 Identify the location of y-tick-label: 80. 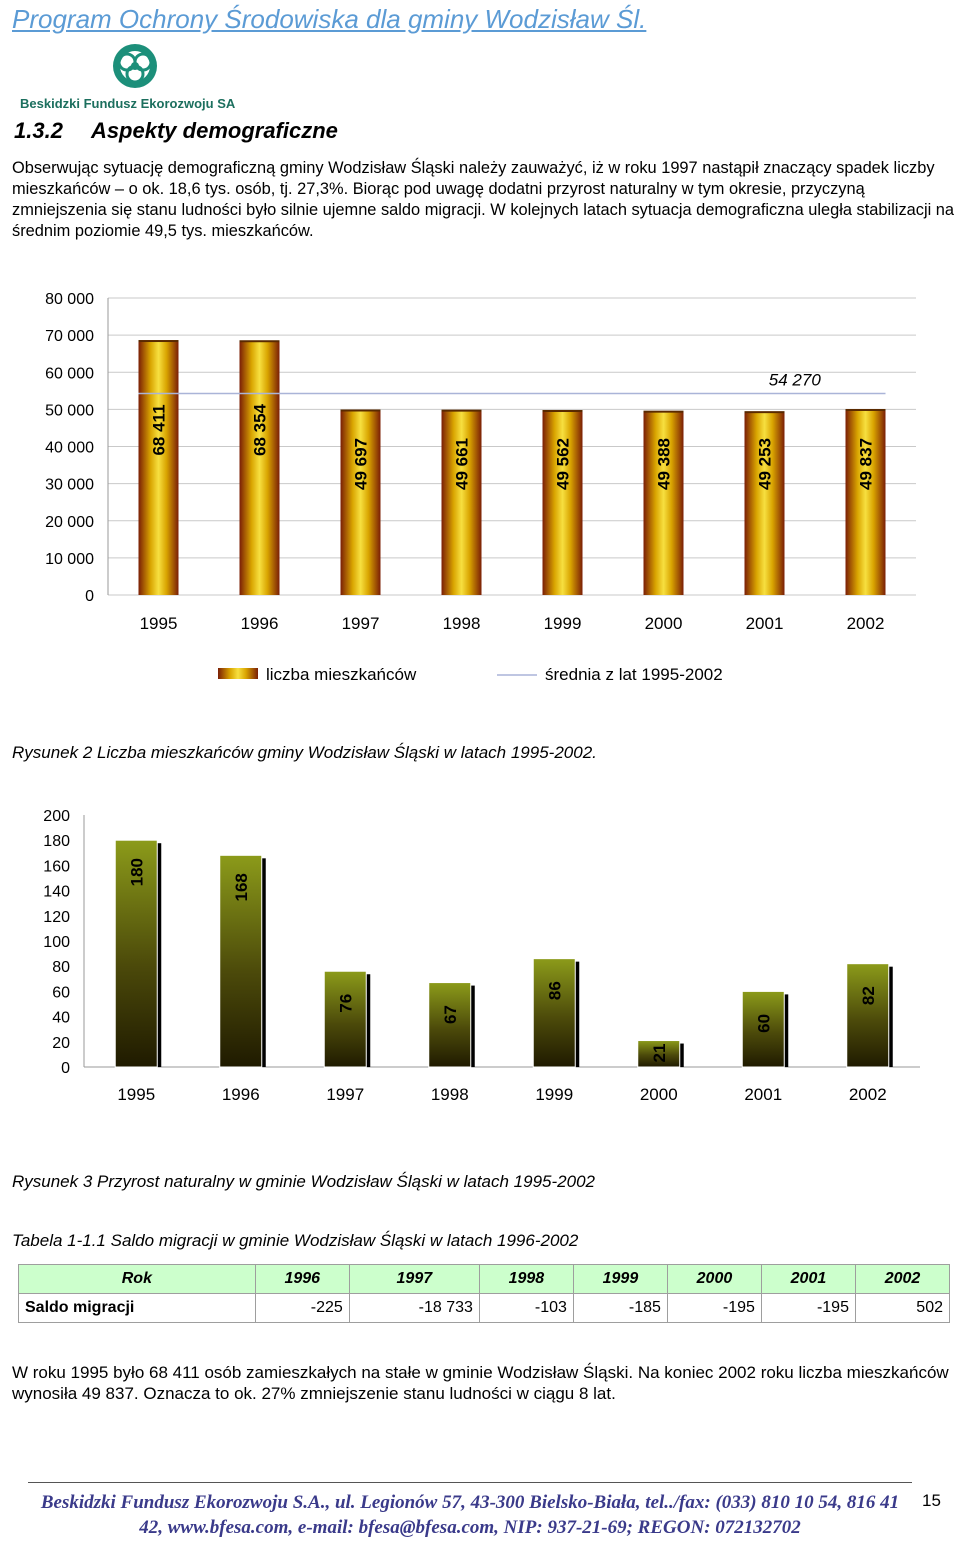
(61, 967).